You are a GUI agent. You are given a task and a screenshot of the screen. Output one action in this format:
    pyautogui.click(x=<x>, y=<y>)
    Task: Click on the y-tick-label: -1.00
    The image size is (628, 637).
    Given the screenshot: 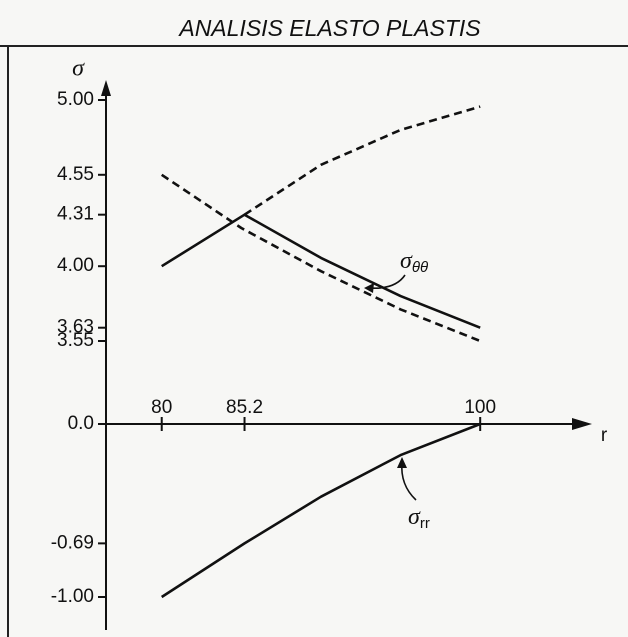 What is the action you would take?
    pyautogui.click(x=72, y=596)
    